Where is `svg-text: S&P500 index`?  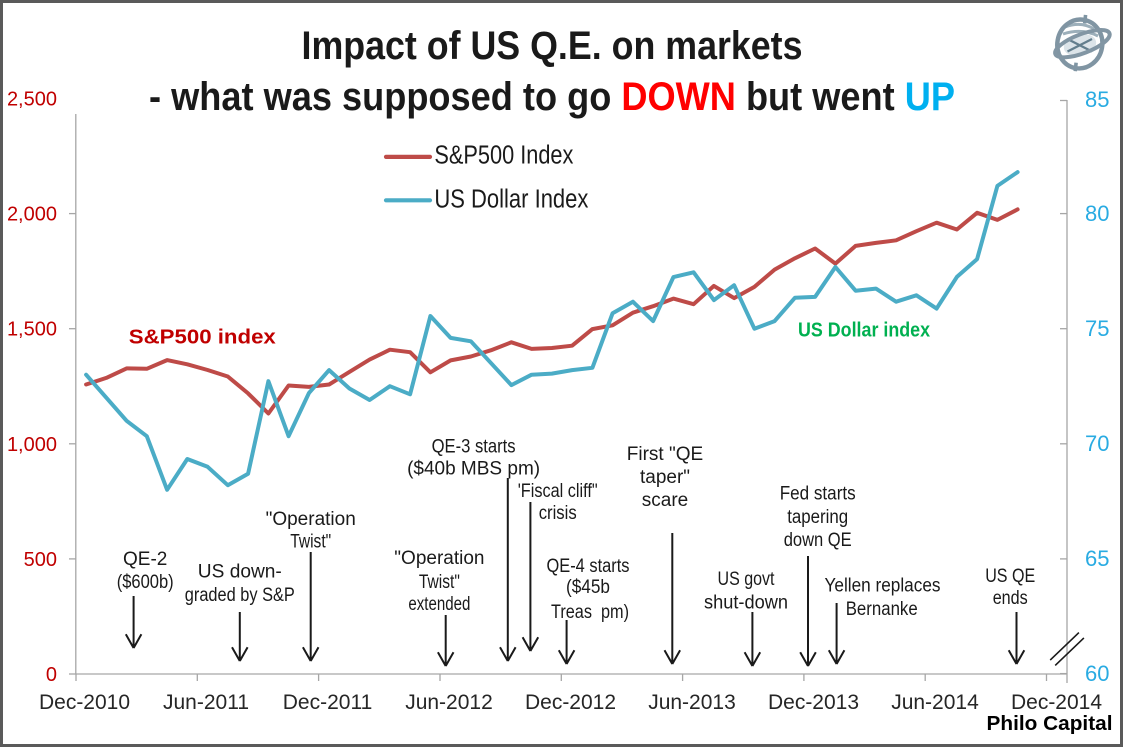
svg-text: S&P500 index is located at coordinates (202, 338).